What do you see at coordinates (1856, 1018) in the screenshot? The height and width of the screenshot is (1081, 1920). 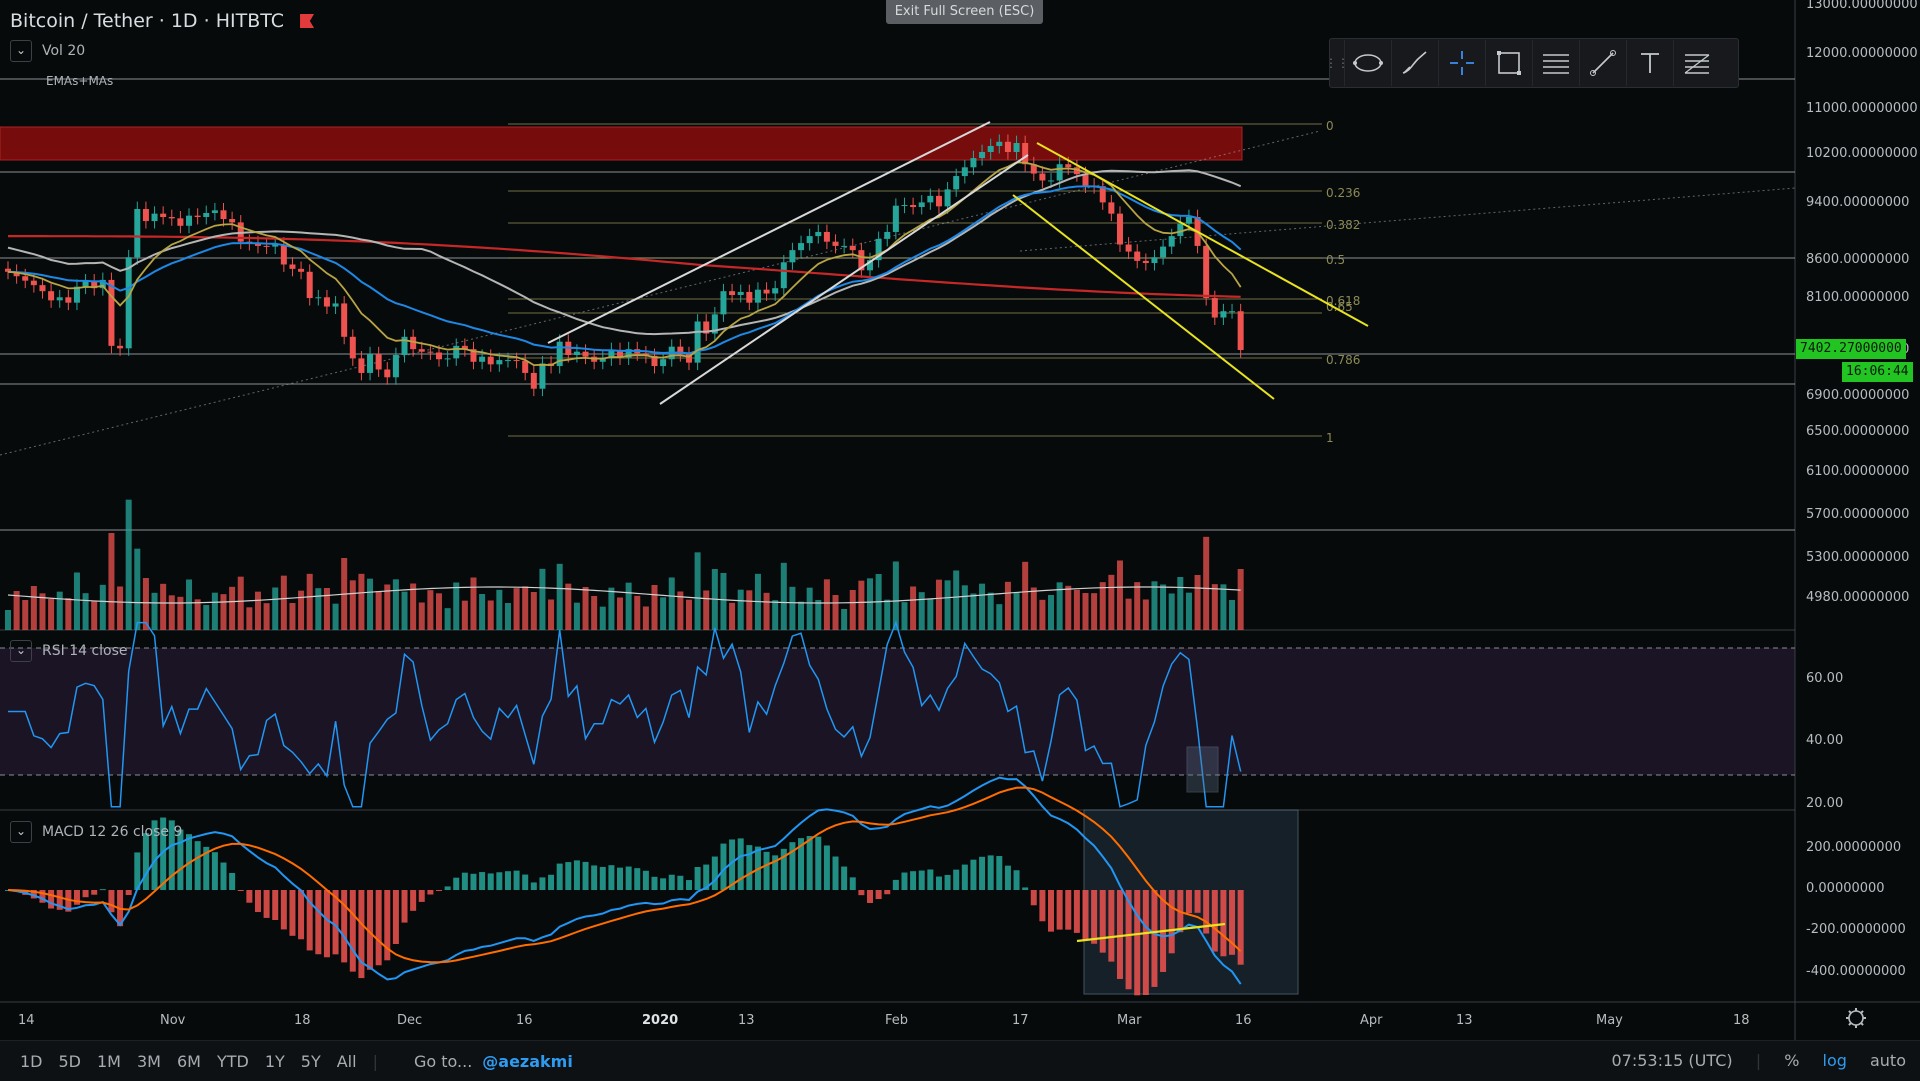 I see `settings-gear-ring` at bounding box center [1856, 1018].